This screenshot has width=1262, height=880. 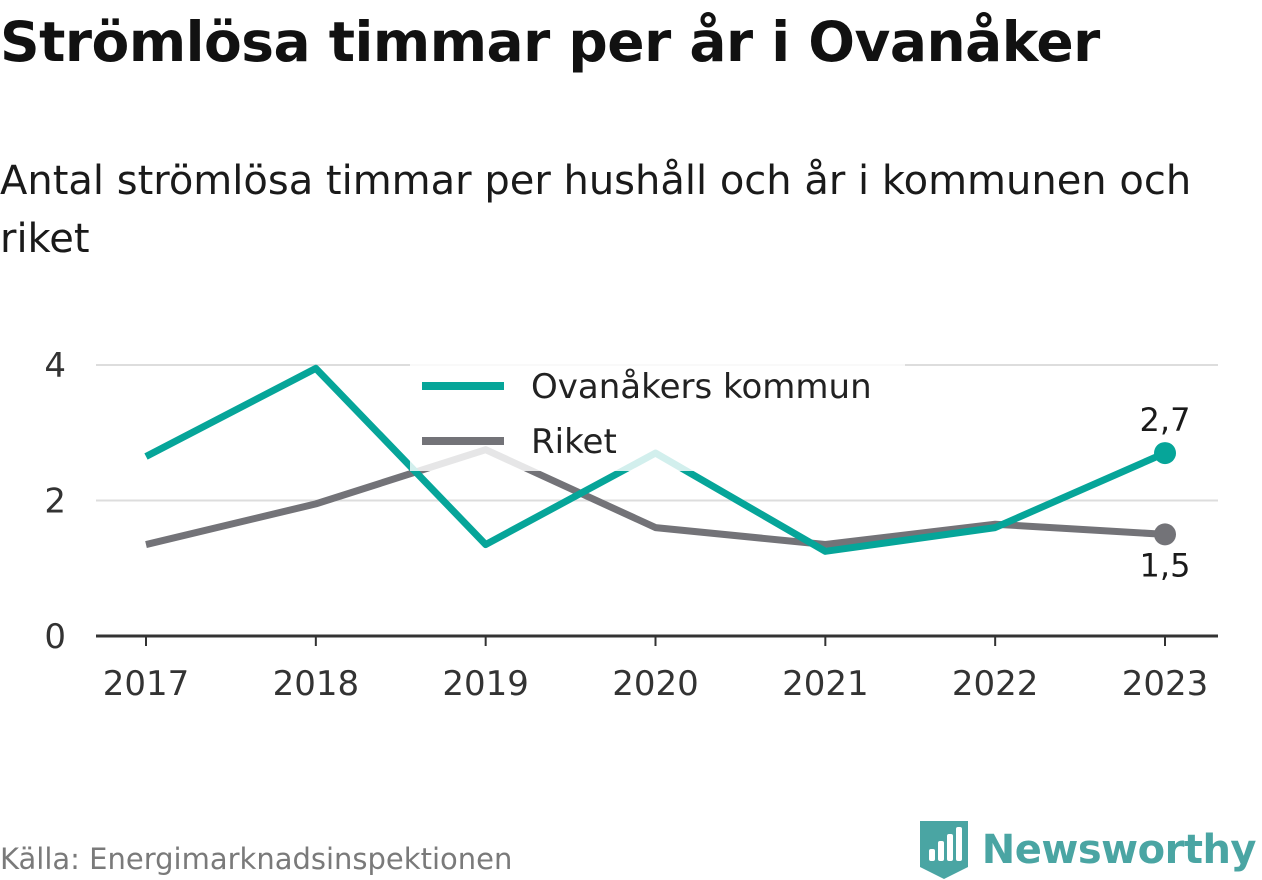 What do you see at coordinates (655, 684) in the screenshot?
I see `x-tick-label: 2020` at bounding box center [655, 684].